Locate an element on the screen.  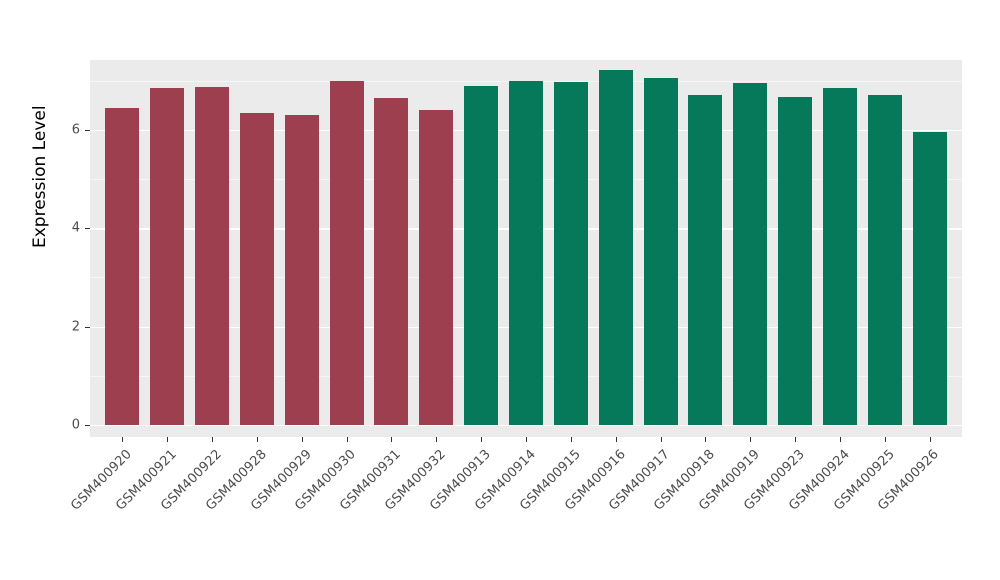
bar-GSM400926 is located at coordinates (929, 278).